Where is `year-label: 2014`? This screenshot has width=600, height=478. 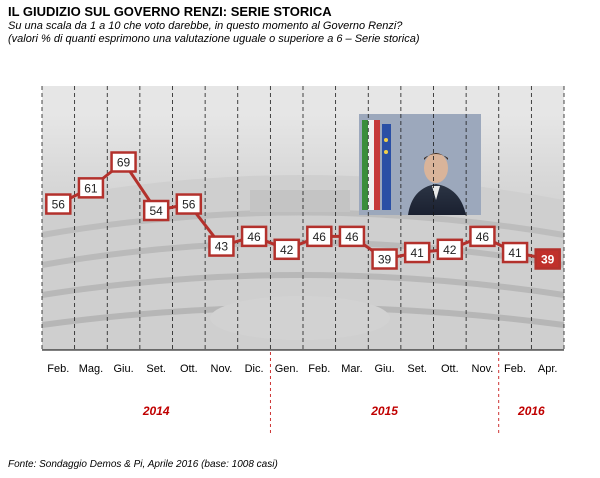 year-label: 2014 is located at coordinates (156, 411).